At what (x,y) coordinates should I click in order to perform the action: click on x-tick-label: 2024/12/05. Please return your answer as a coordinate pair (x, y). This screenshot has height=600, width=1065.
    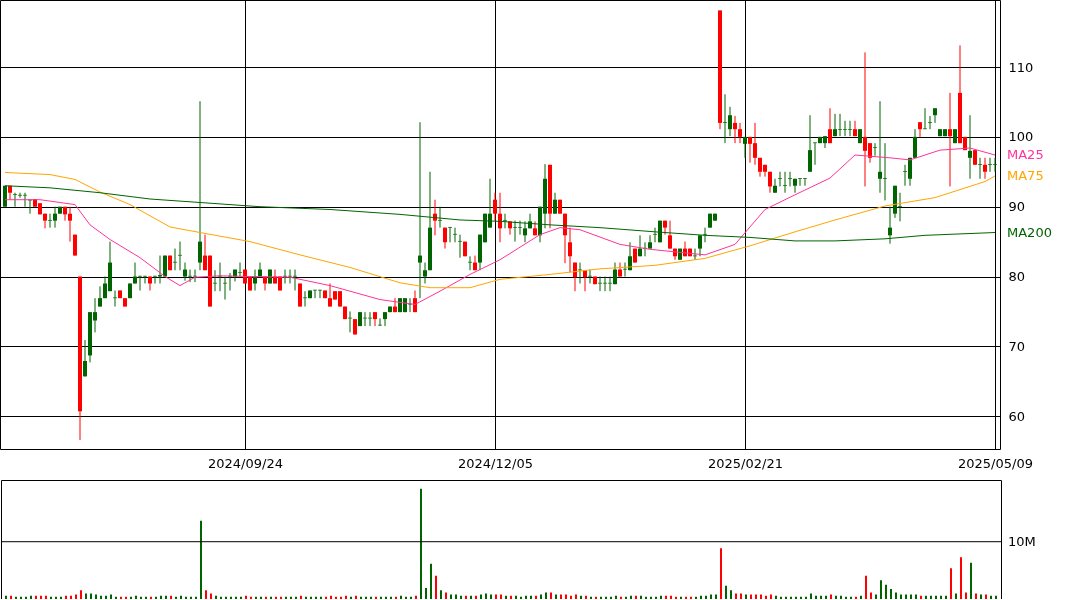
    Looking at the image, I should click on (495, 463).